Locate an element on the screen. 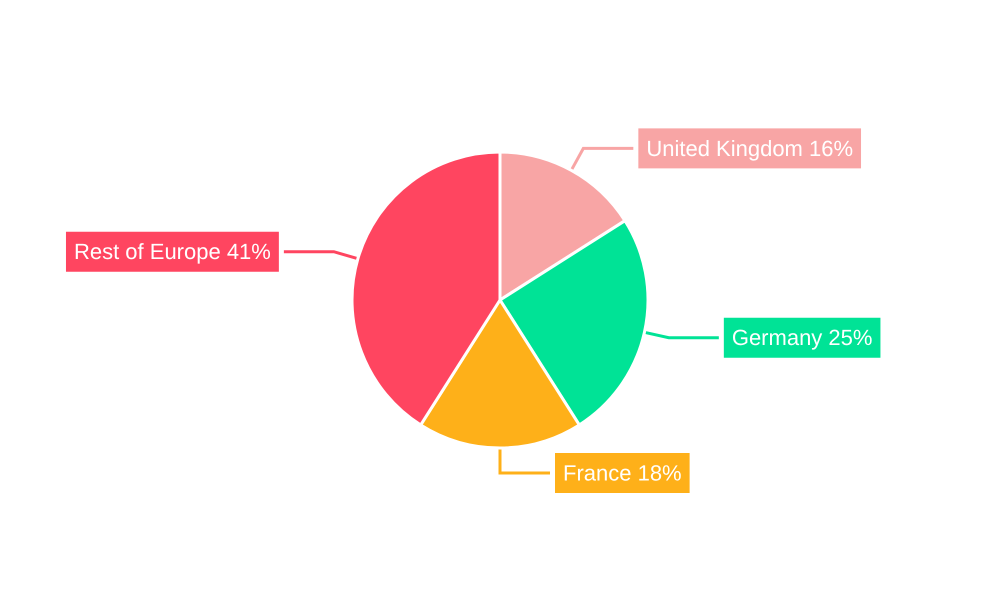  slice-label: France 18% is located at coordinates (622, 473).